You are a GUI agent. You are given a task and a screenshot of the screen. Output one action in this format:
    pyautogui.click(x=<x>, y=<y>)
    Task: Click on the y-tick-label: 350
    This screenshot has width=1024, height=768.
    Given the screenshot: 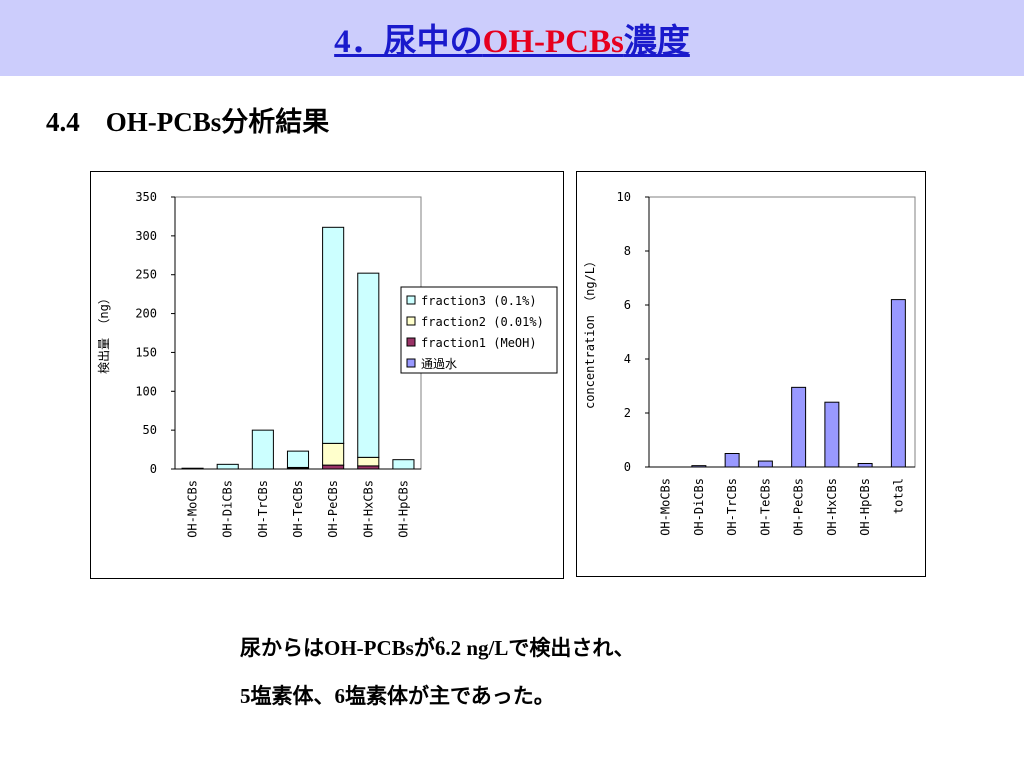 What is the action you would take?
    pyautogui.click(x=146, y=197)
    